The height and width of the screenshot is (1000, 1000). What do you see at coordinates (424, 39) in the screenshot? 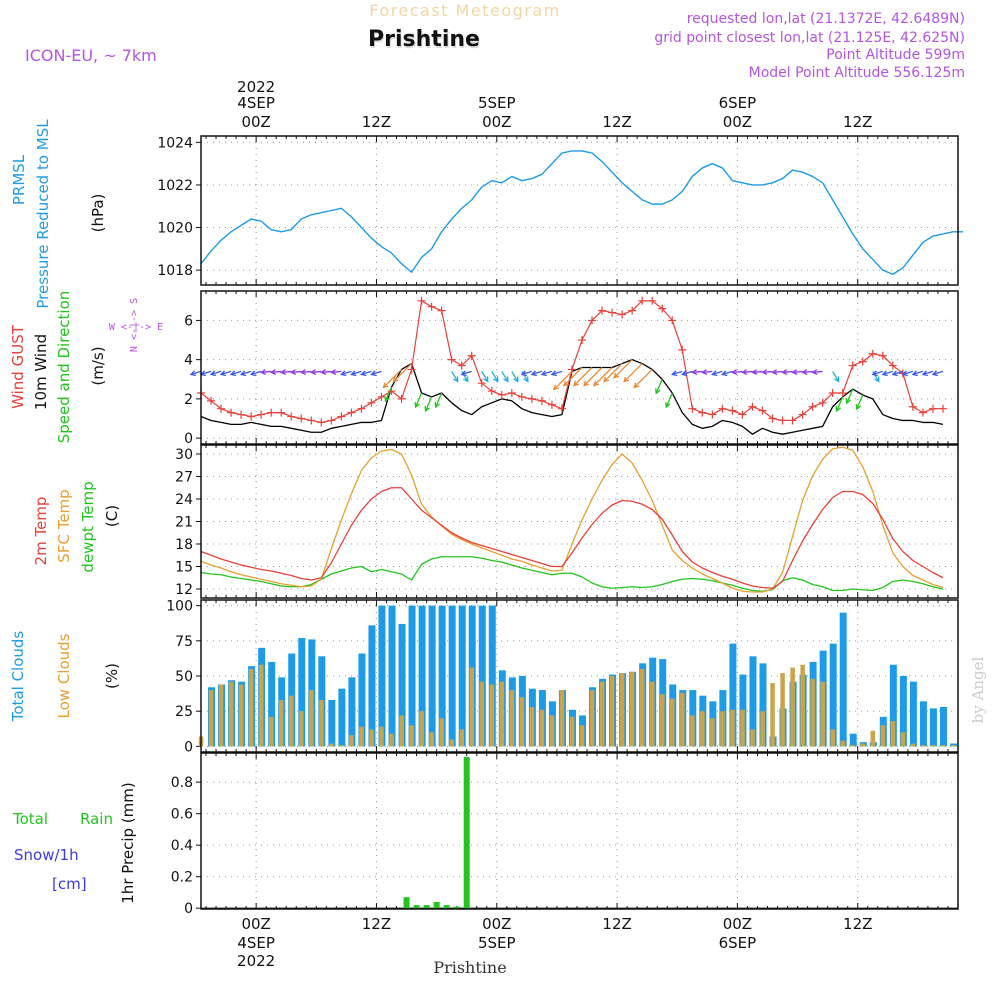
I see `location-title: Prishtine` at bounding box center [424, 39].